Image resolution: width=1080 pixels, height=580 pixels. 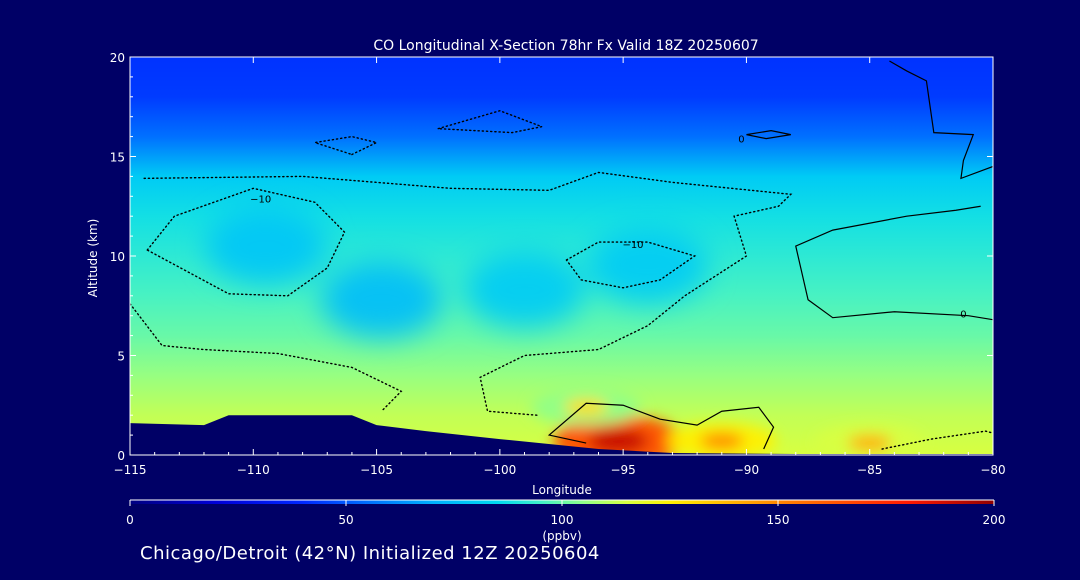 I want to click on y-tick-label: 10, so click(x=117, y=257).